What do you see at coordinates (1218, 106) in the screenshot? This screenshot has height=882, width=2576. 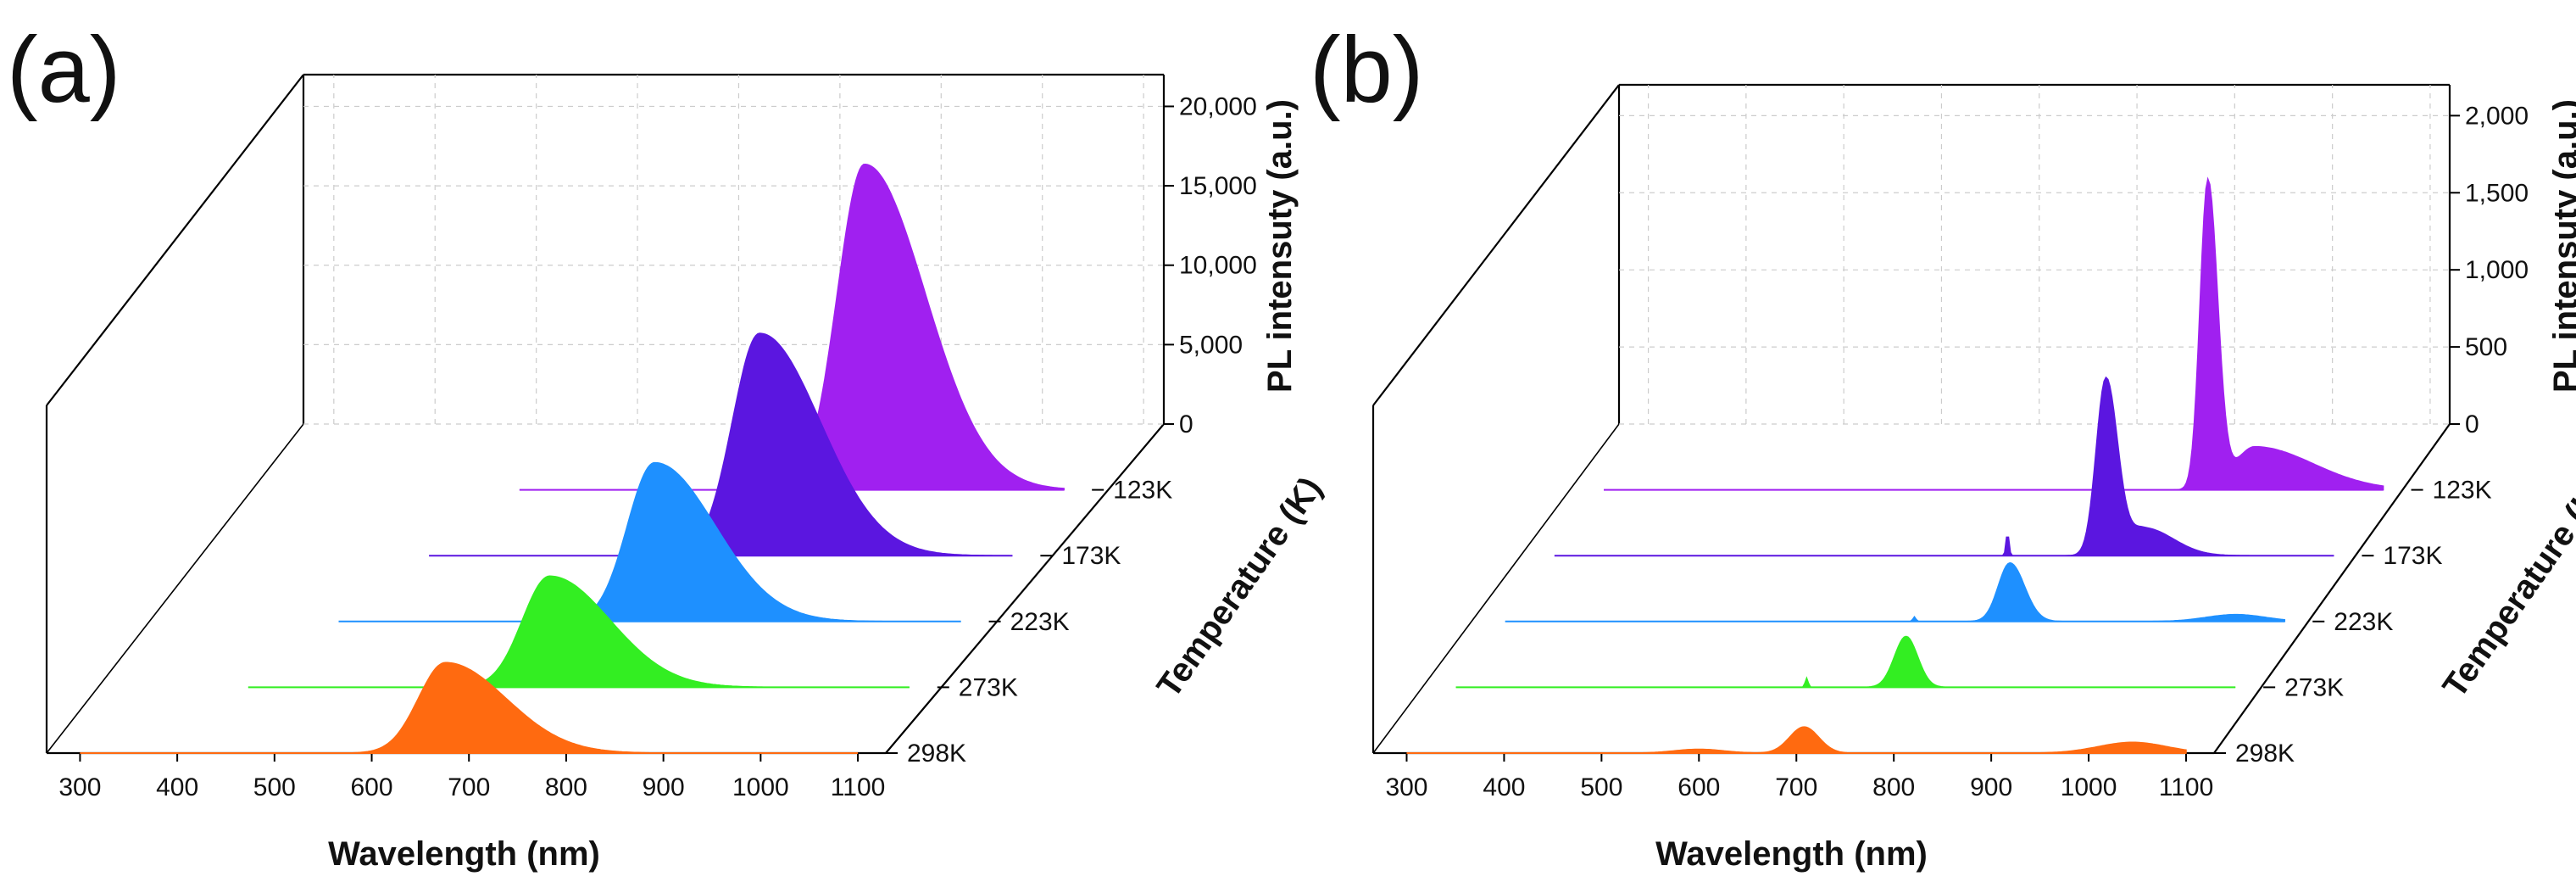 I see `y-tick-label: 20,000` at bounding box center [1218, 106].